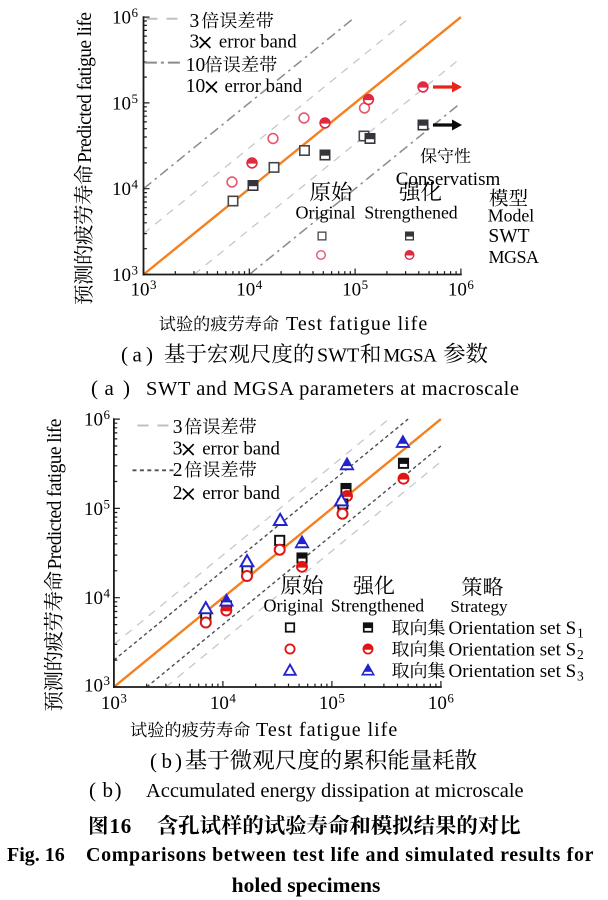 Image resolution: width=608 pixels, height=900 pixels. What do you see at coordinates (511, 216) in the screenshot?
I see `svg-text: Model` at bounding box center [511, 216].